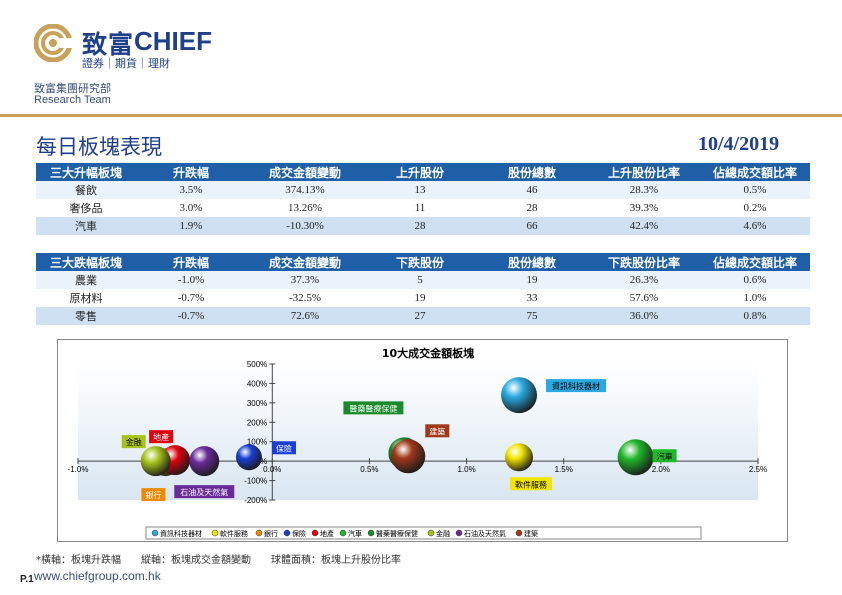 This screenshot has width=842, height=595. I want to click on column-header: 上升股份, so click(420, 172).